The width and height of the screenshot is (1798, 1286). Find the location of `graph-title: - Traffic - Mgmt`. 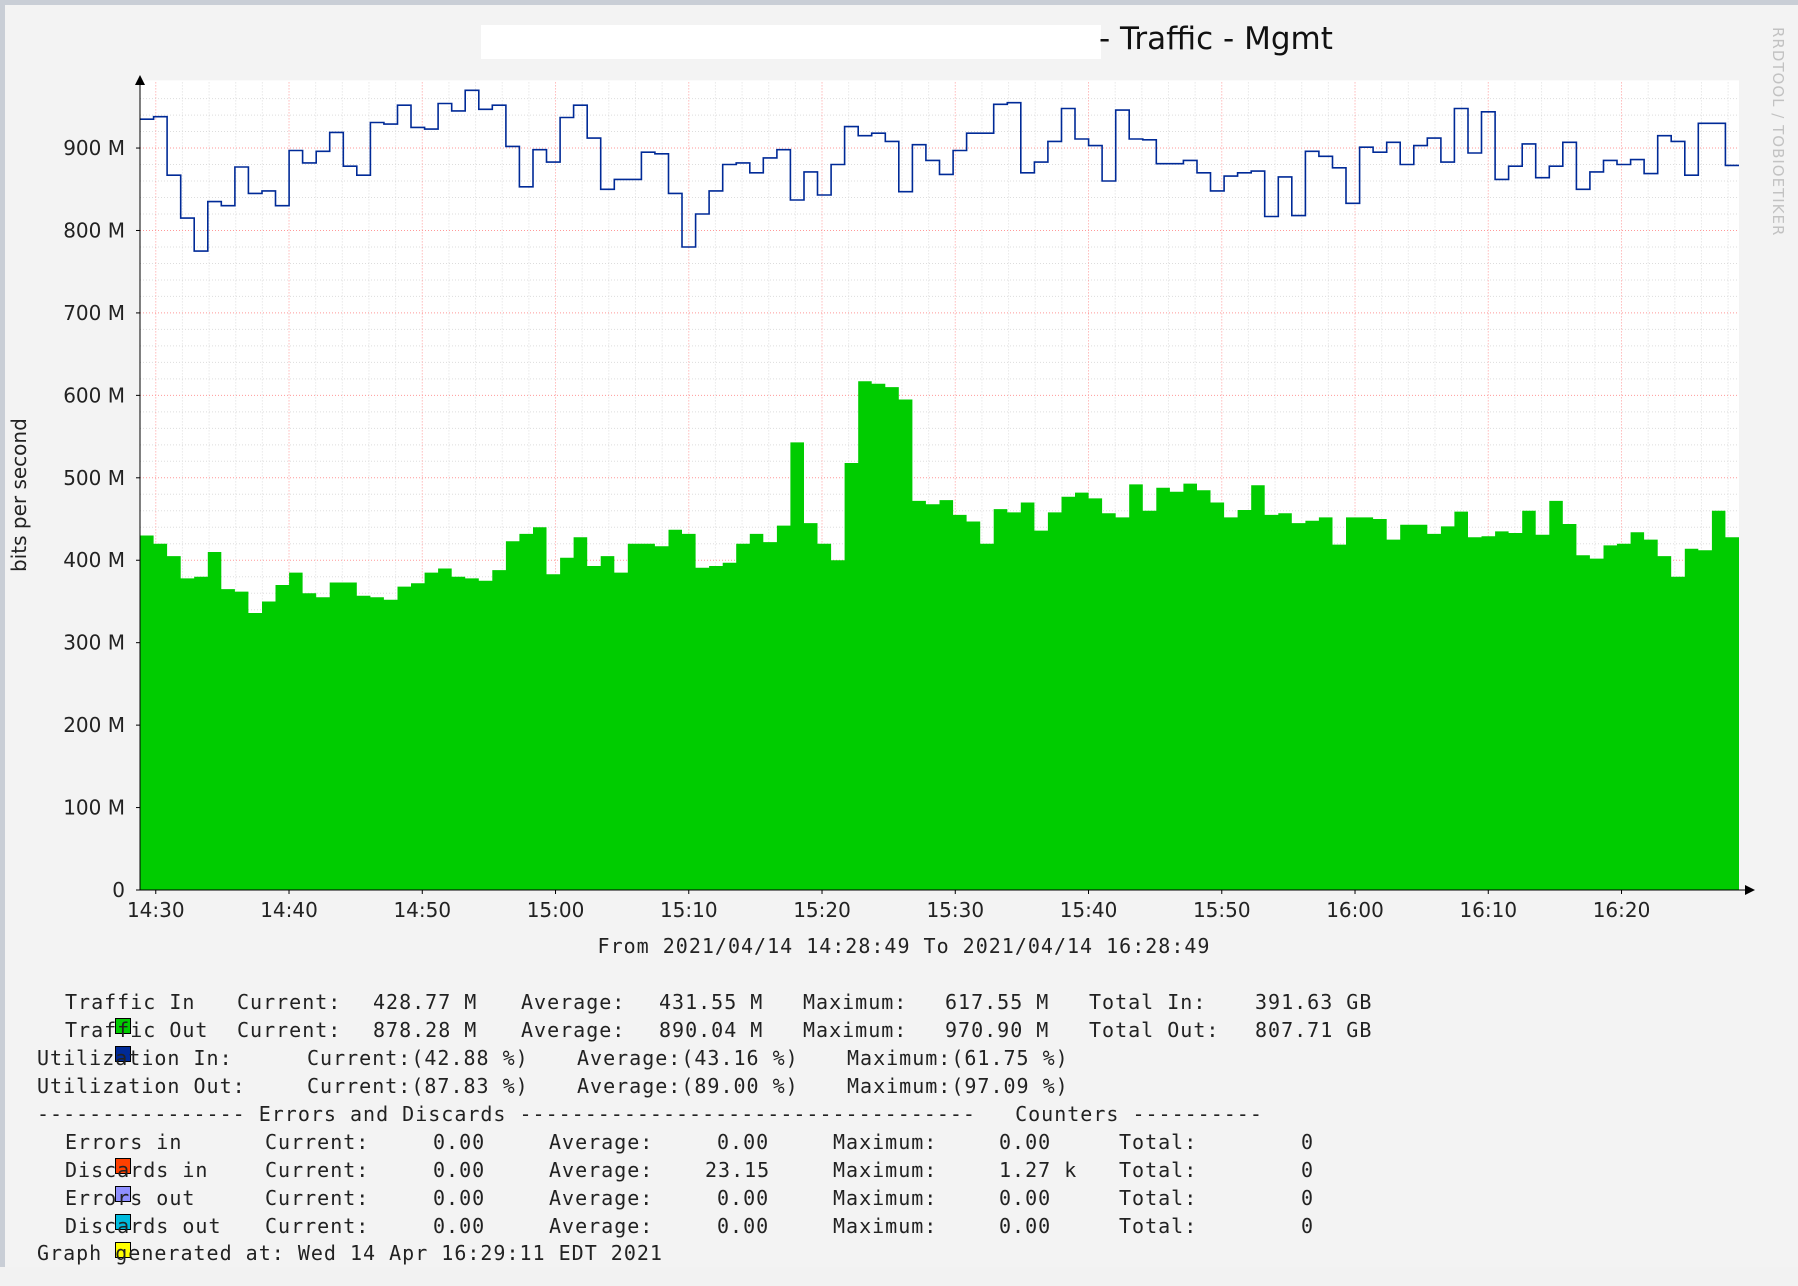

graph-title: - Traffic - Mgmt is located at coordinates (1216, 39).